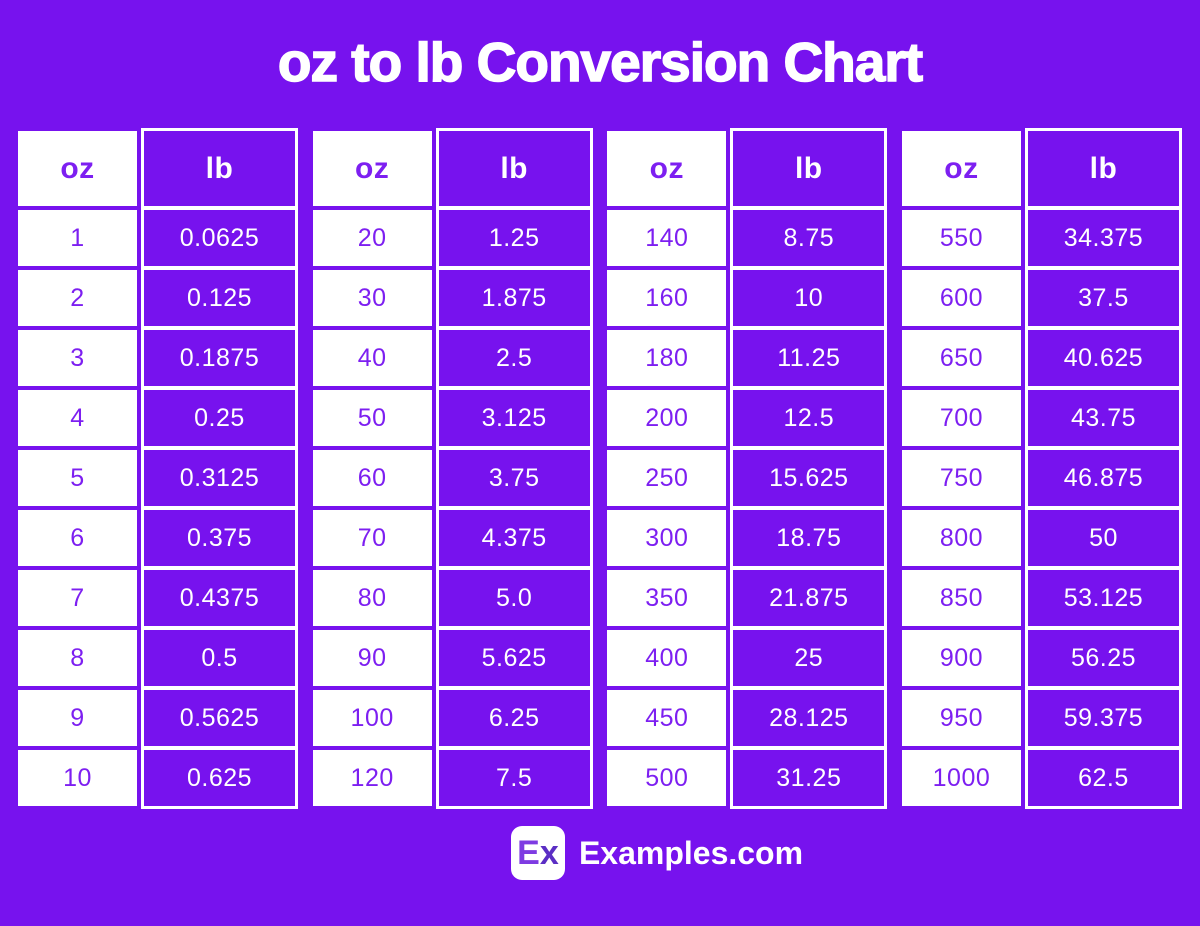 The height and width of the screenshot is (926, 1200). What do you see at coordinates (372, 538) in the screenshot?
I see `oz-cell: 70` at bounding box center [372, 538].